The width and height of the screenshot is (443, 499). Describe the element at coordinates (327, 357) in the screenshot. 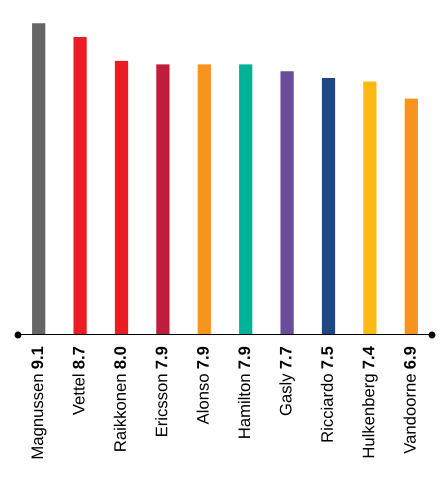

I see `data-label: 7.5` at that location.